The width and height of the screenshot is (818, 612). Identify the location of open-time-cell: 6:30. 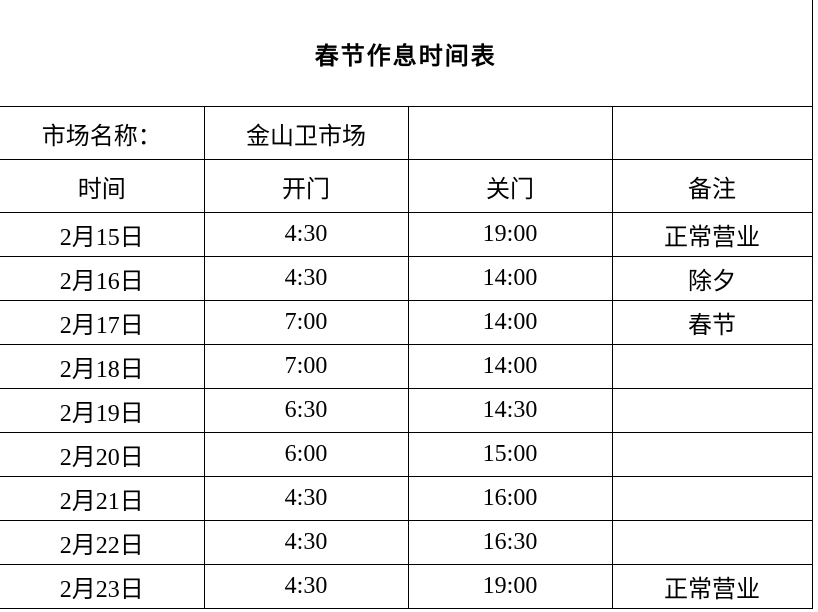
(306, 410).